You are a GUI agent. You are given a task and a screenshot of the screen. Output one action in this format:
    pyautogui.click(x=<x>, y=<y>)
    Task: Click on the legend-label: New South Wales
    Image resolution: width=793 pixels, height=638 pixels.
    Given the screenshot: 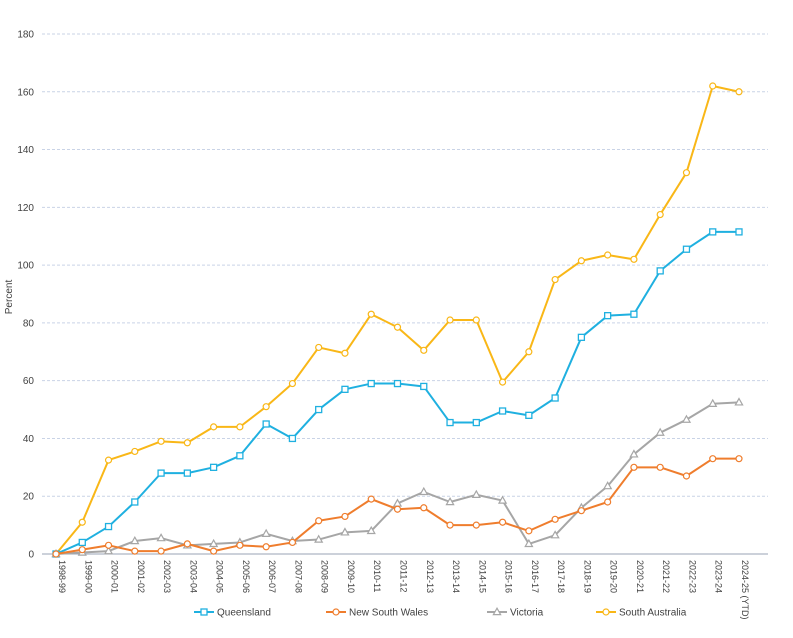 What is the action you would take?
    pyautogui.click(x=388, y=613)
    